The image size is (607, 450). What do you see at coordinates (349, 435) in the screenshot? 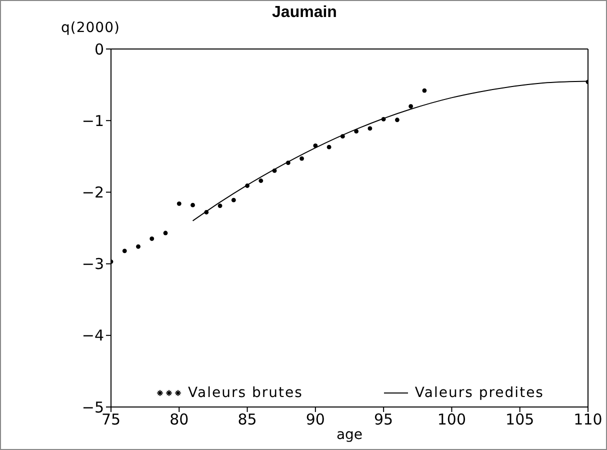
I see `x-axis-title: age` at bounding box center [349, 435].